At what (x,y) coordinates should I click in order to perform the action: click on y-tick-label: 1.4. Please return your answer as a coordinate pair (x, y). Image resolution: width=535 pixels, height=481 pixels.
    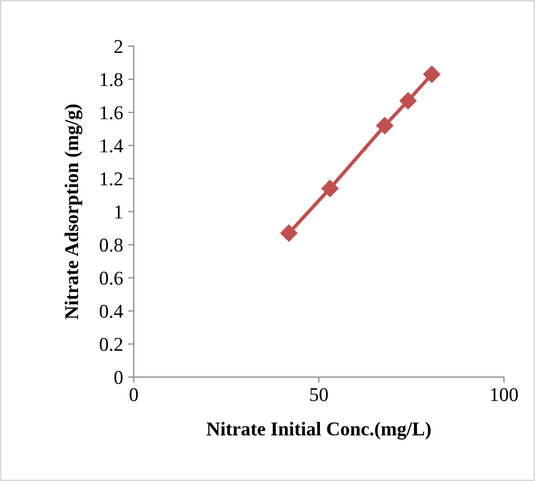
    Looking at the image, I should click on (112, 145).